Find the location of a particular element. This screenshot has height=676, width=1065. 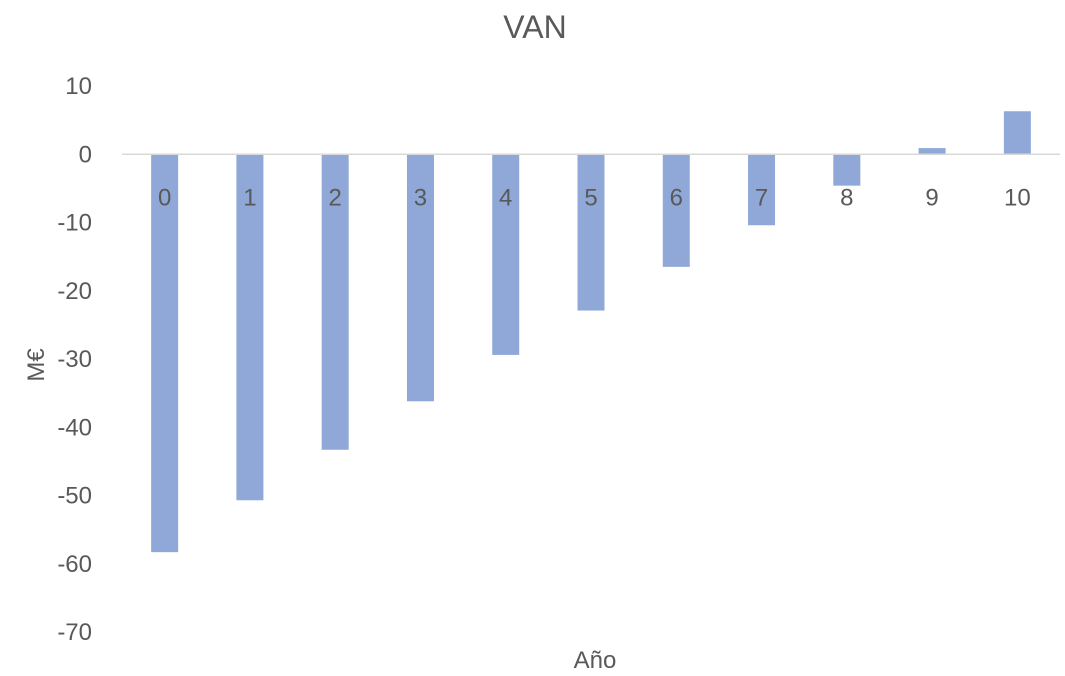

y-tick-label: -20 is located at coordinates (74, 291).